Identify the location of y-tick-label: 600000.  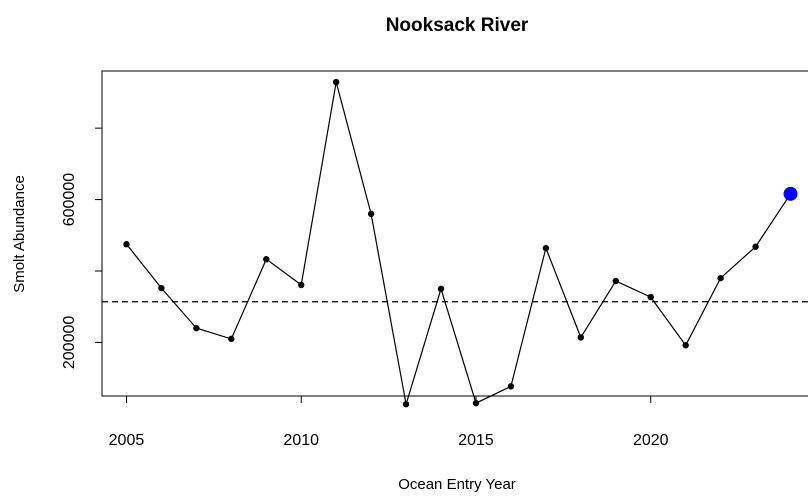
(69, 199).